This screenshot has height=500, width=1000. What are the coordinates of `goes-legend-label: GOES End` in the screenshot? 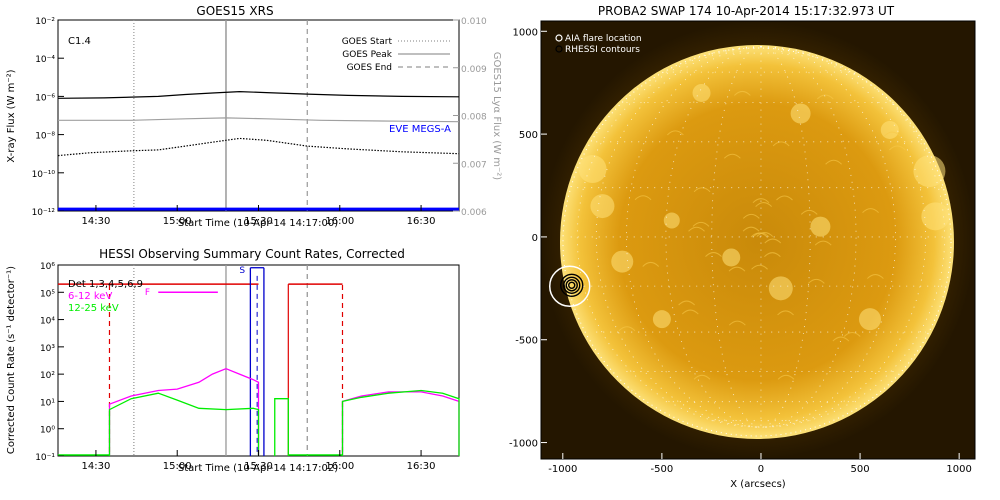 It's located at (369, 68).